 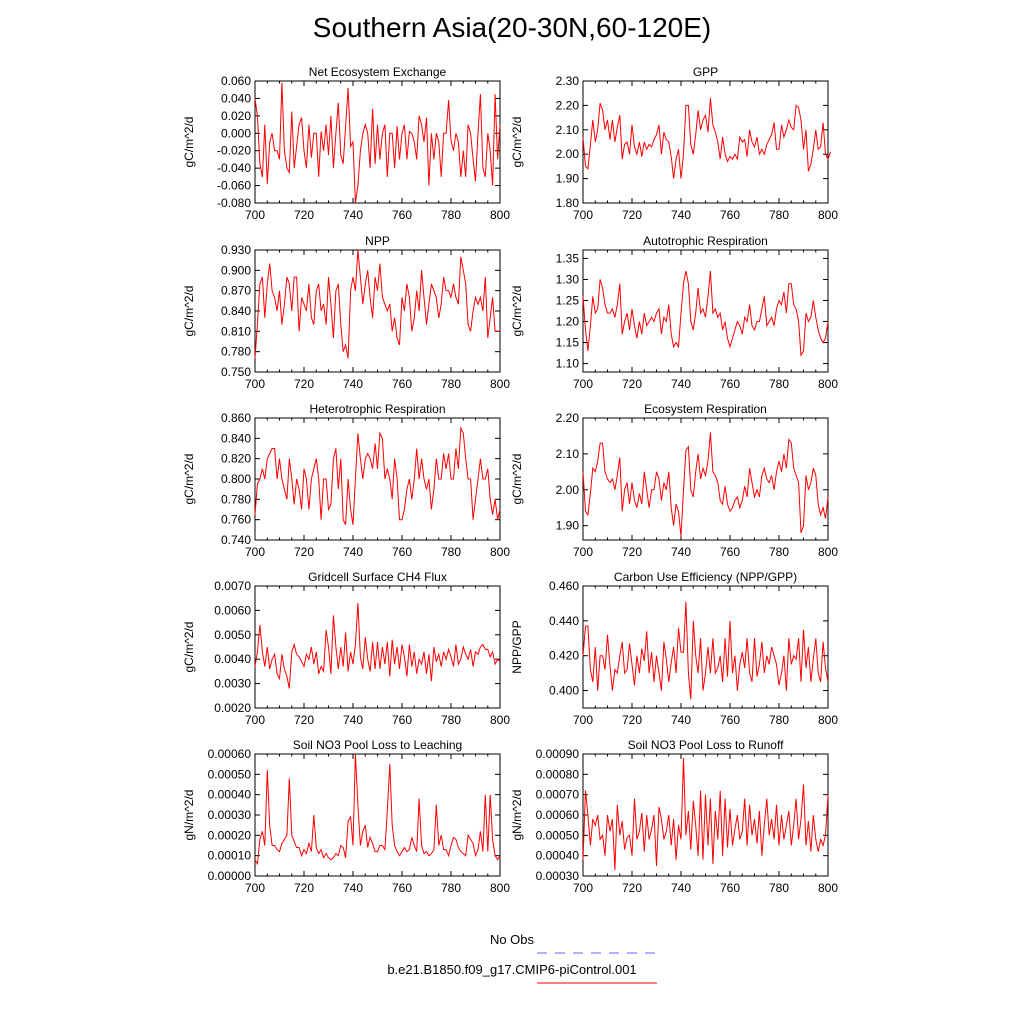 I want to click on panel-title: NPP, so click(x=377, y=241).